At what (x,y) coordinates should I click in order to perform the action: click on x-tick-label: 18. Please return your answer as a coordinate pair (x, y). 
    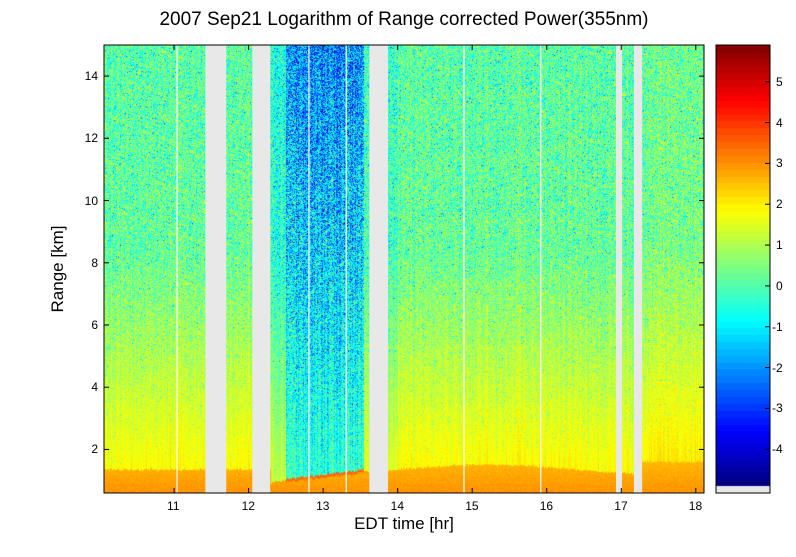
    Looking at the image, I should click on (695, 506).